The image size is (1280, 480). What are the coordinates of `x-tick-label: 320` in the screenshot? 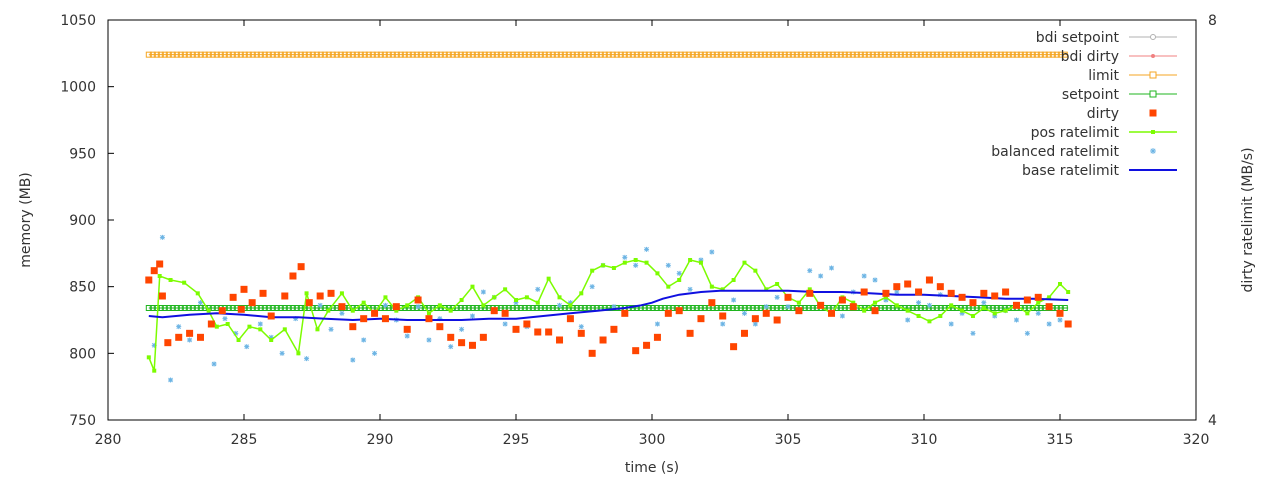 It's located at (1196, 440).